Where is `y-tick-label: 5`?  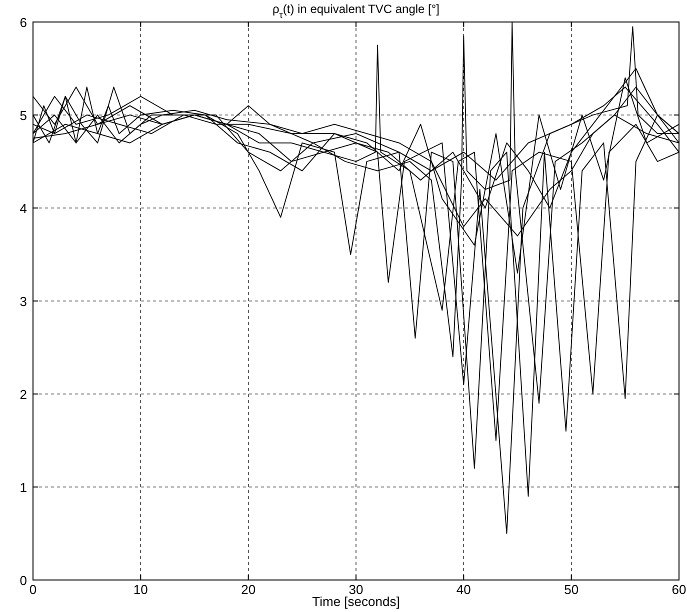 y-tick-label: 5 is located at coordinates (23, 115).